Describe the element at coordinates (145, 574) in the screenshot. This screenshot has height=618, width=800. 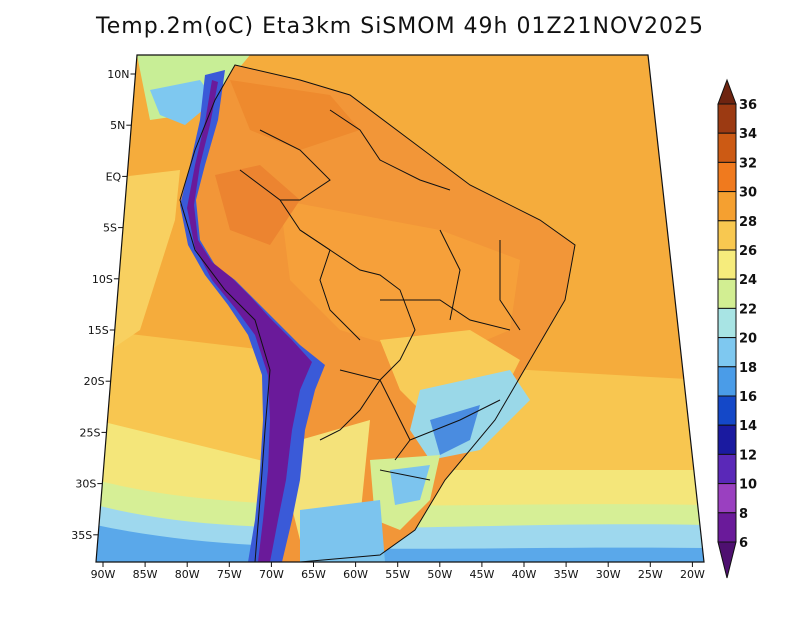
I see `lon-tick-label: 85W` at that location.